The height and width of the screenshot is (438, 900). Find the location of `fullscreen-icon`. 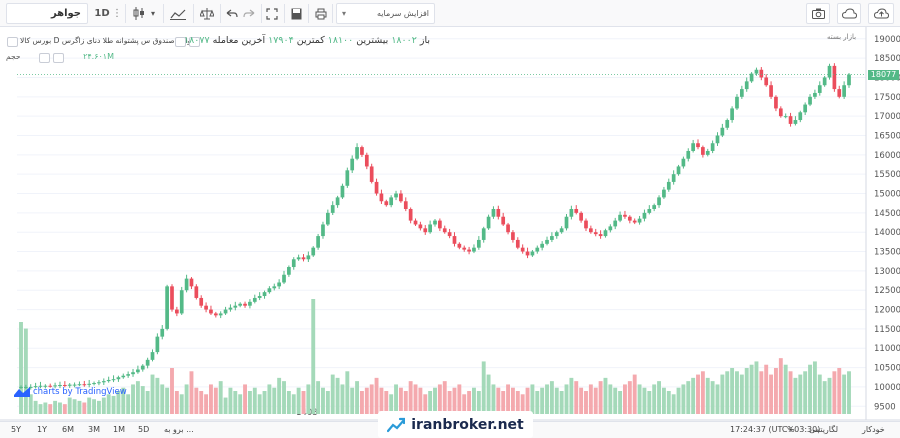

fullscreen-icon is located at coordinates (272, 13).